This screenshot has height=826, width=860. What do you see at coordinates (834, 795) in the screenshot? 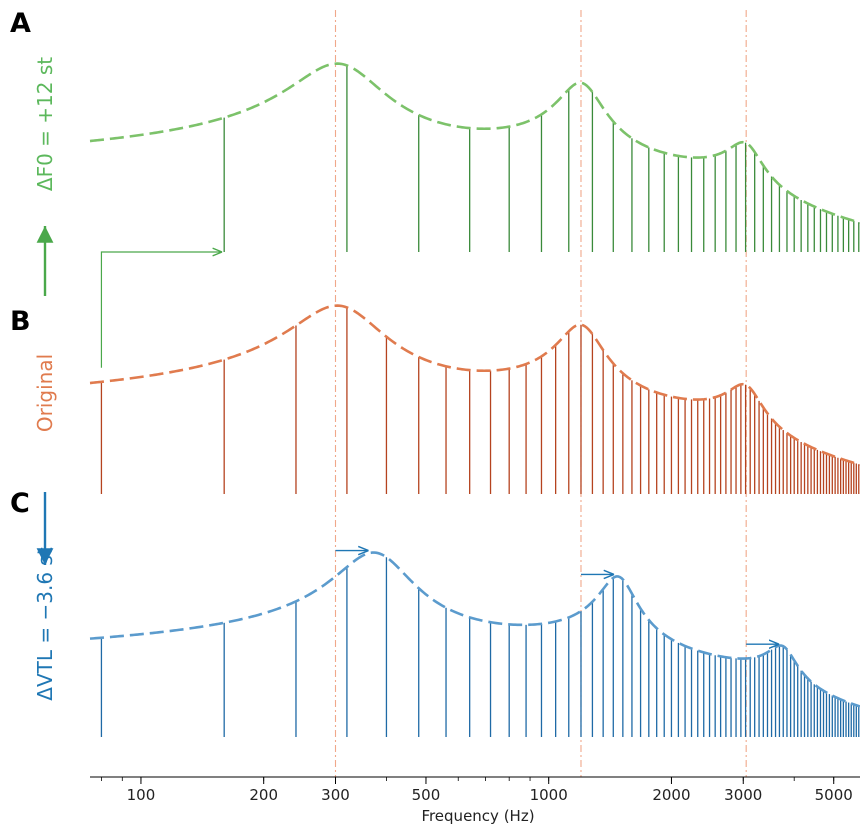
I see `tick-label: 5000` at bounding box center [834, 795].